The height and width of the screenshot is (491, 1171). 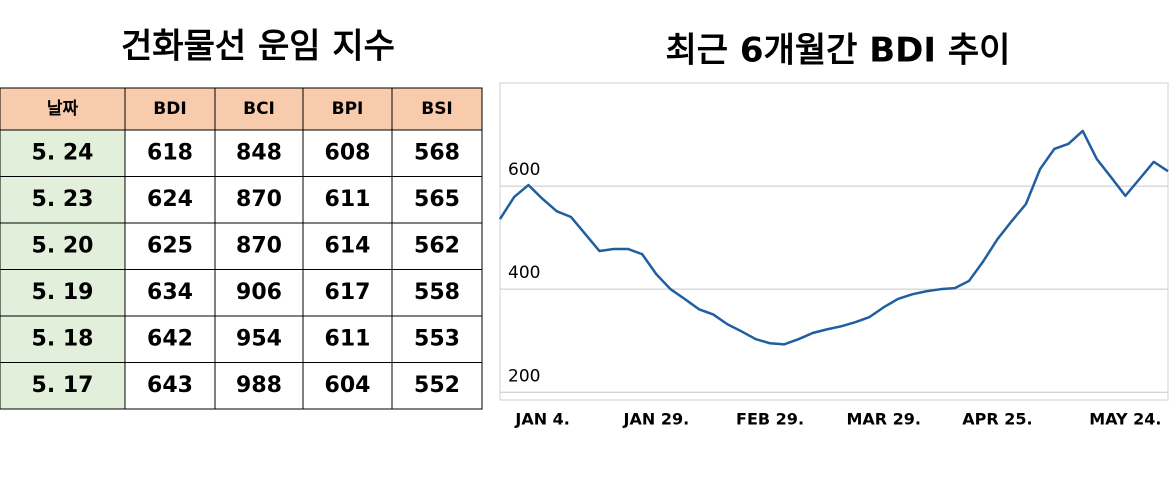 I want to click on cell-text: 625, so click(x=170, y=245).